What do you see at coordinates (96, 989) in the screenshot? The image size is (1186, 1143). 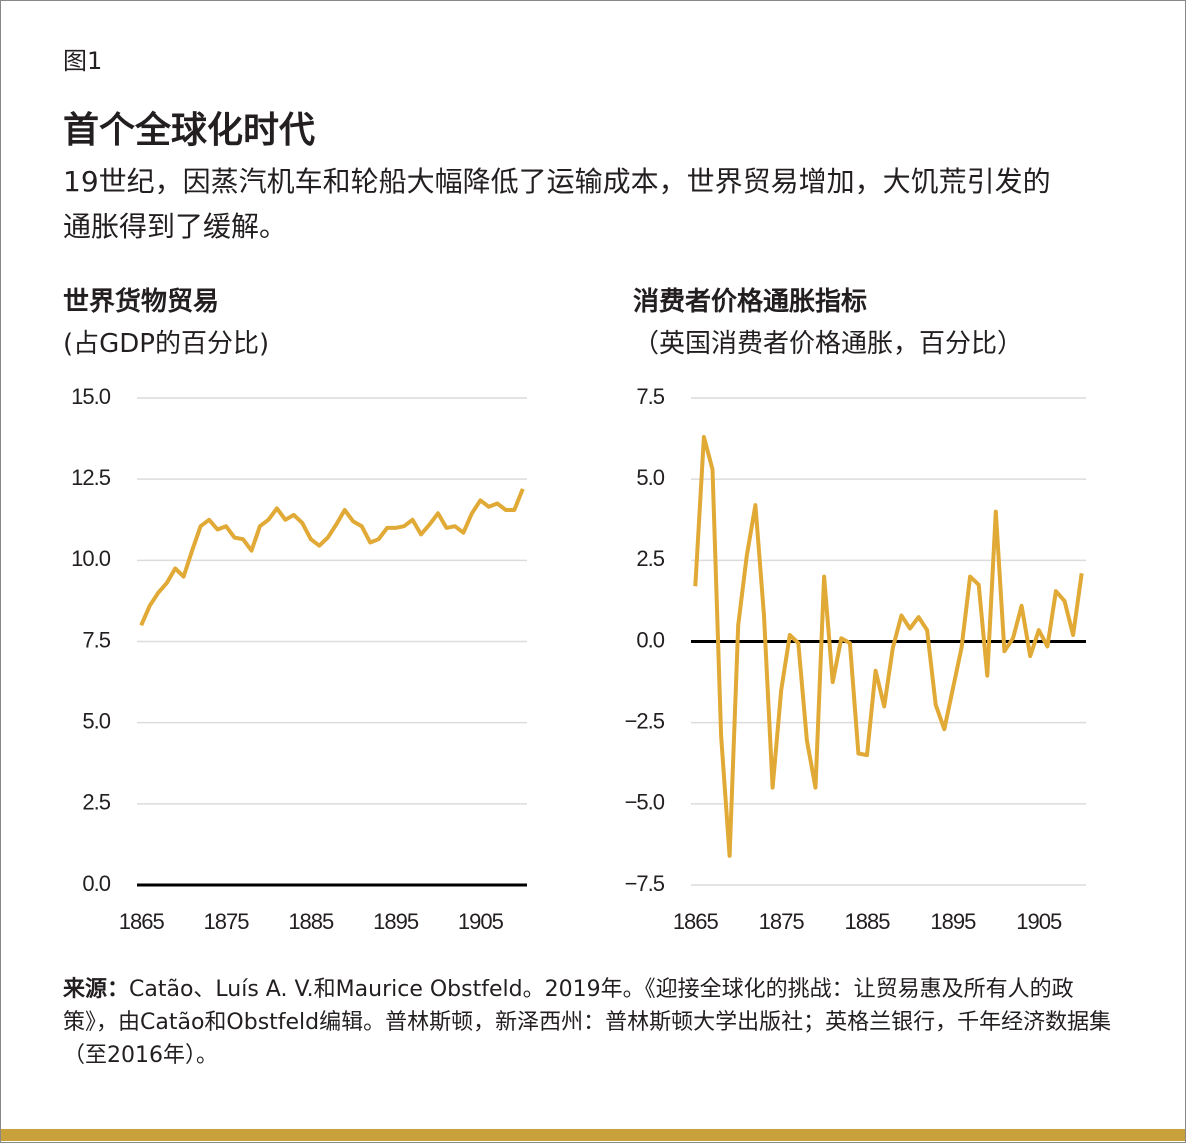 I see `source-label: 来源：` at bounding box center [96, 989].